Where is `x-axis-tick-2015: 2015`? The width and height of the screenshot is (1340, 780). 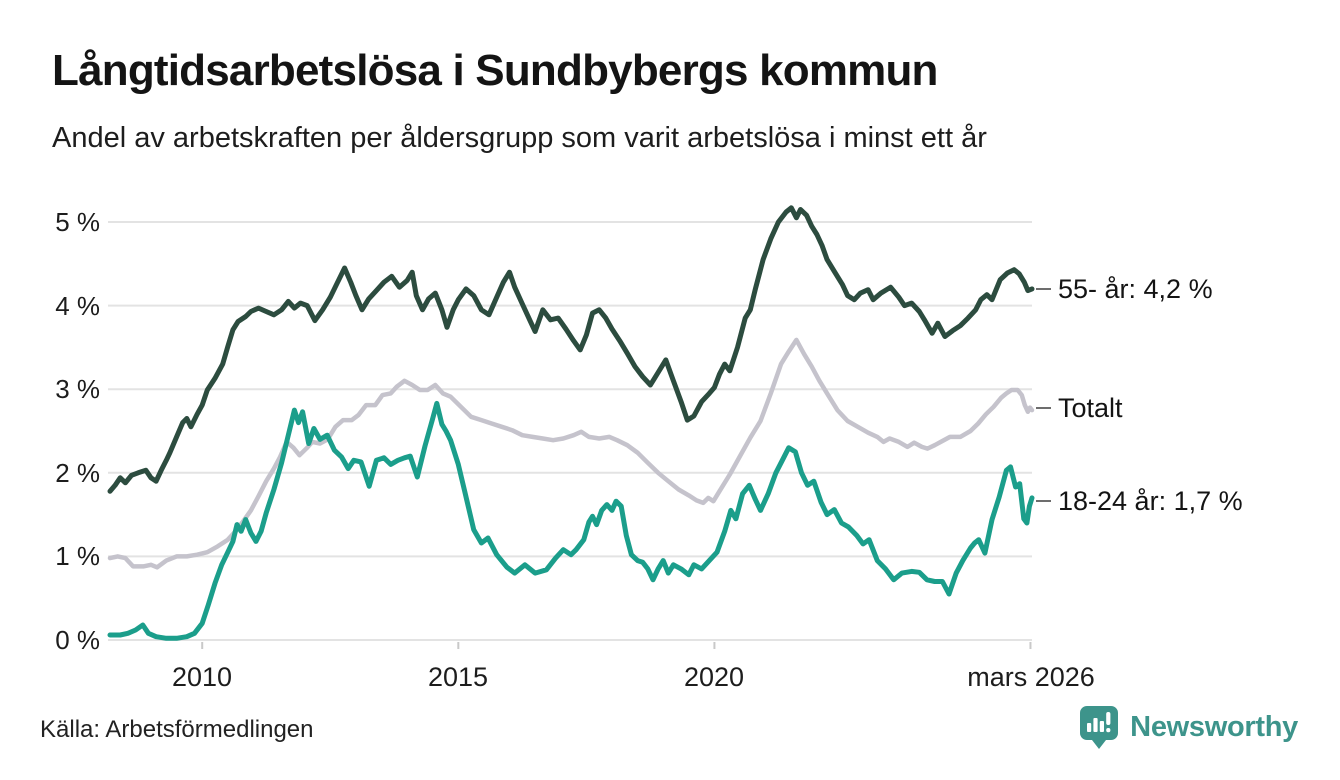 x-axis-tick-2015: 2015 is located at coordinates (458, 677).